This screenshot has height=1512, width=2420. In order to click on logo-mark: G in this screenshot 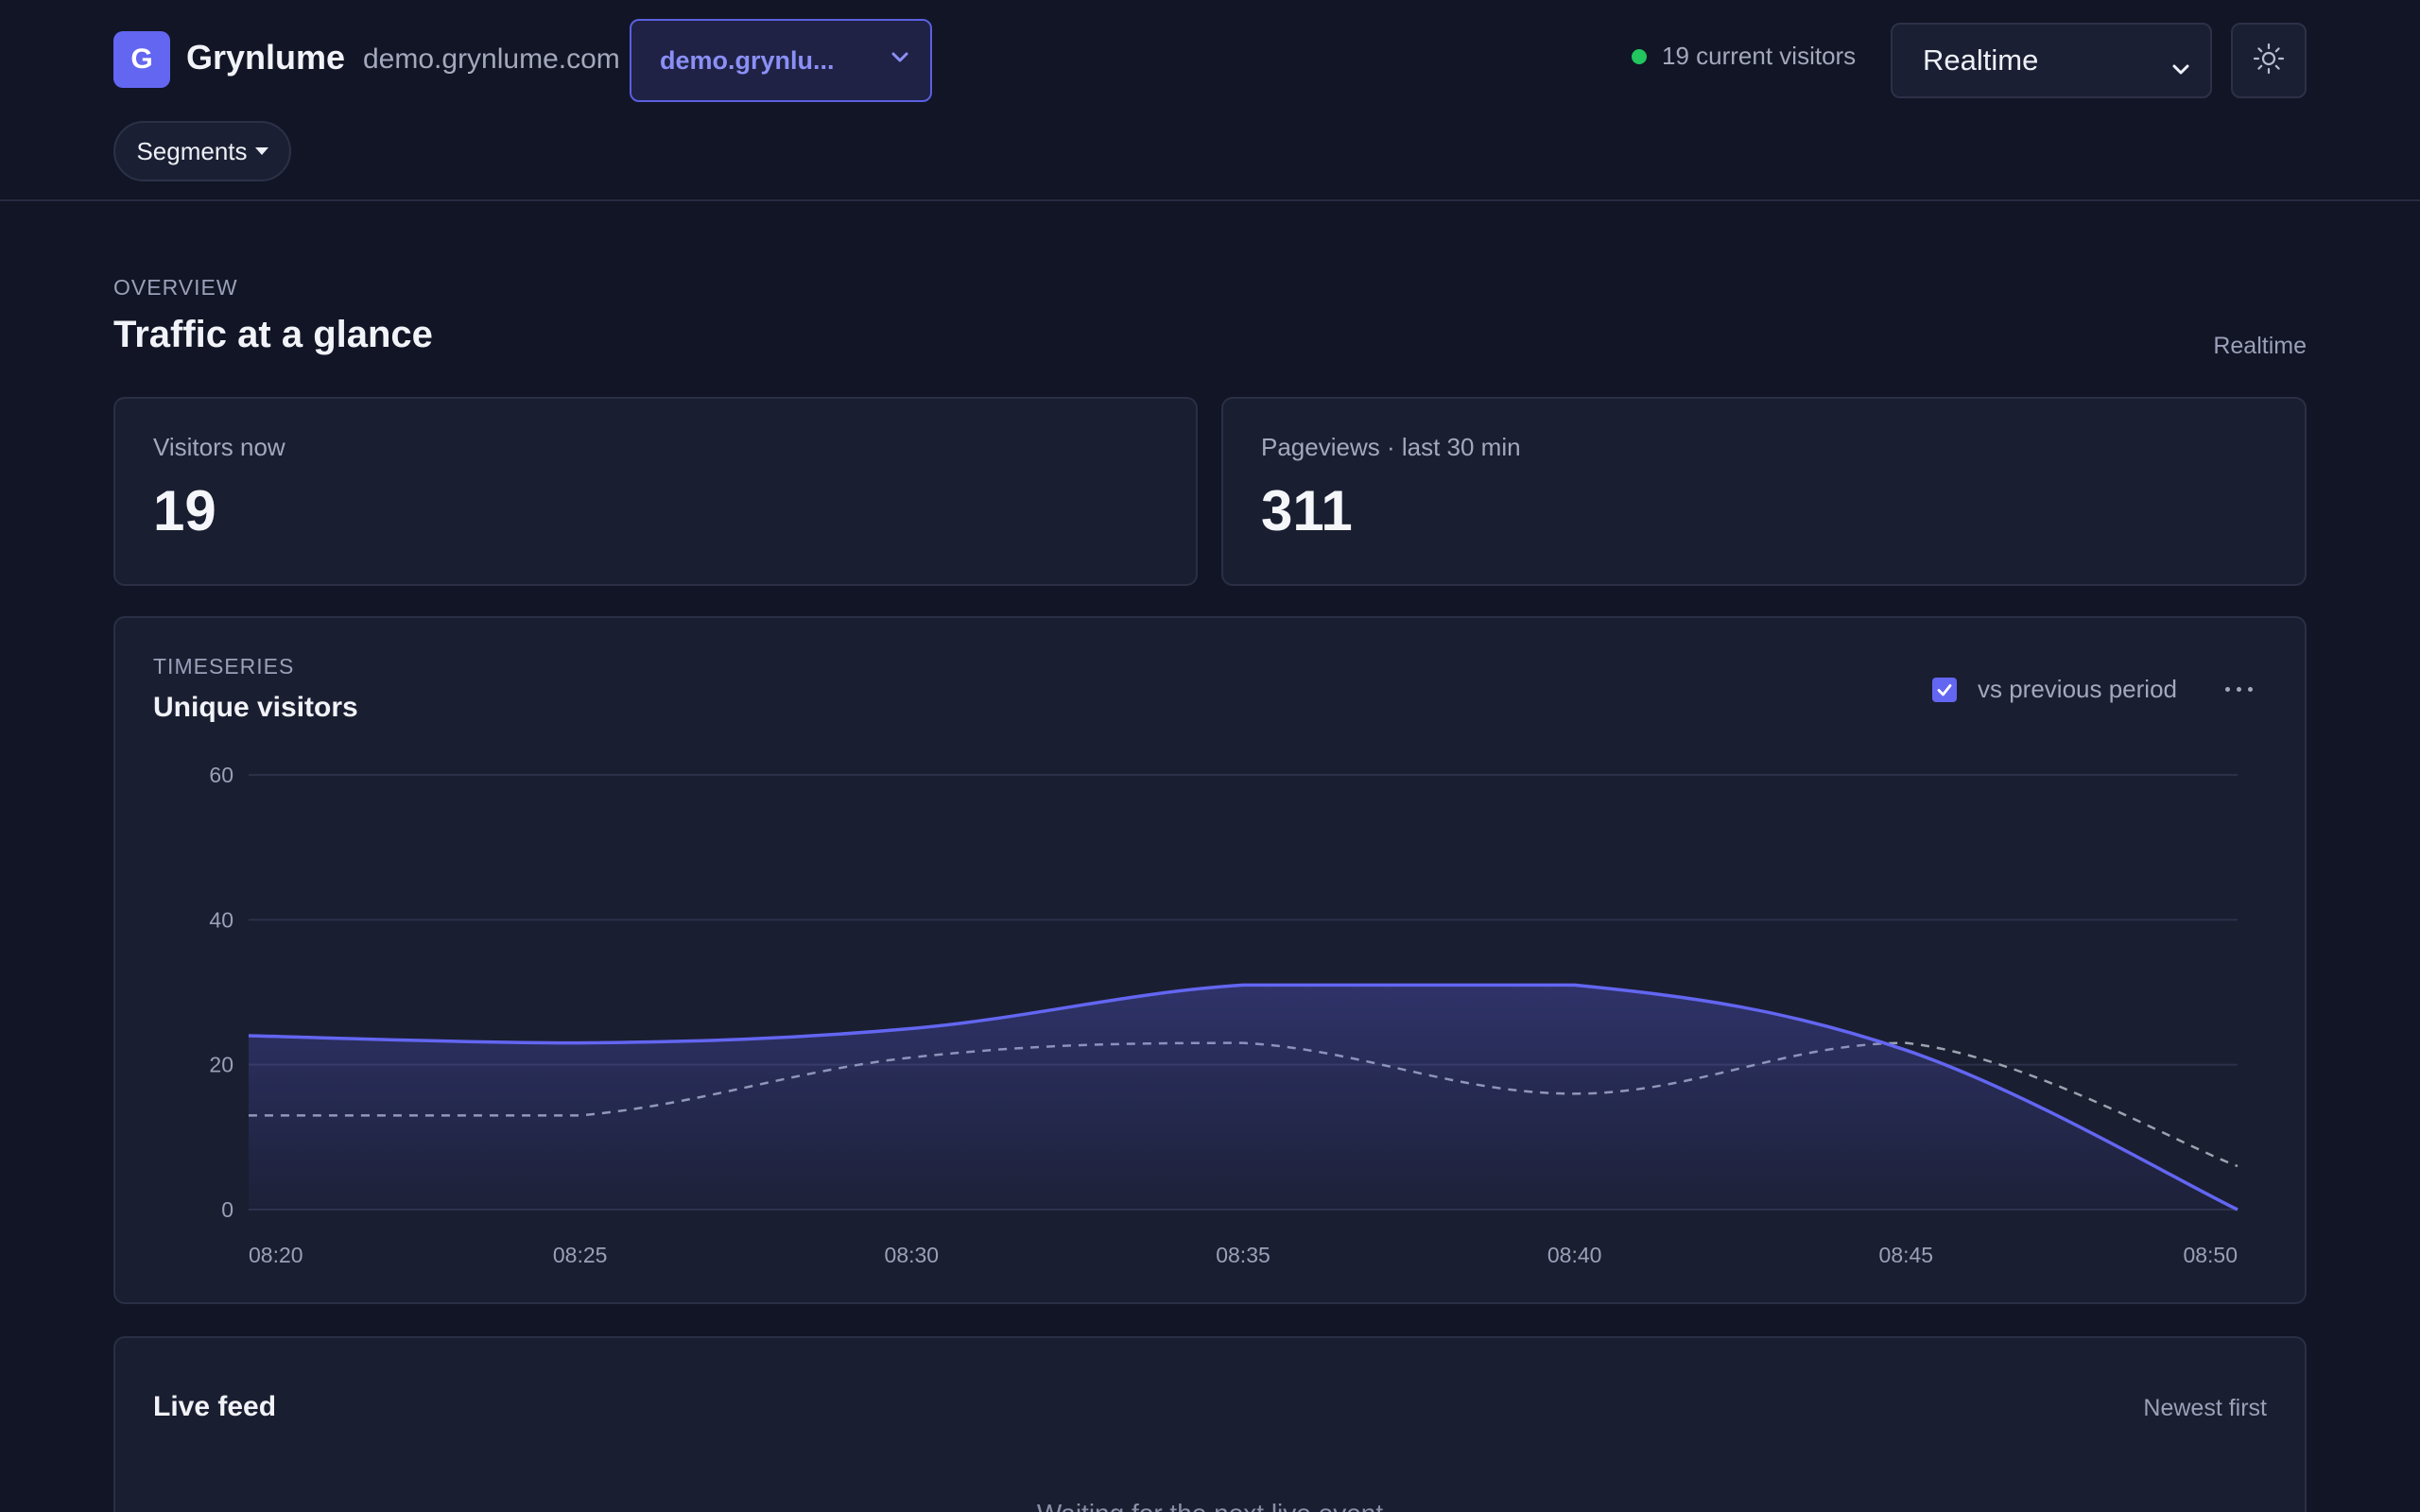, I will do `click(141, 59)`.